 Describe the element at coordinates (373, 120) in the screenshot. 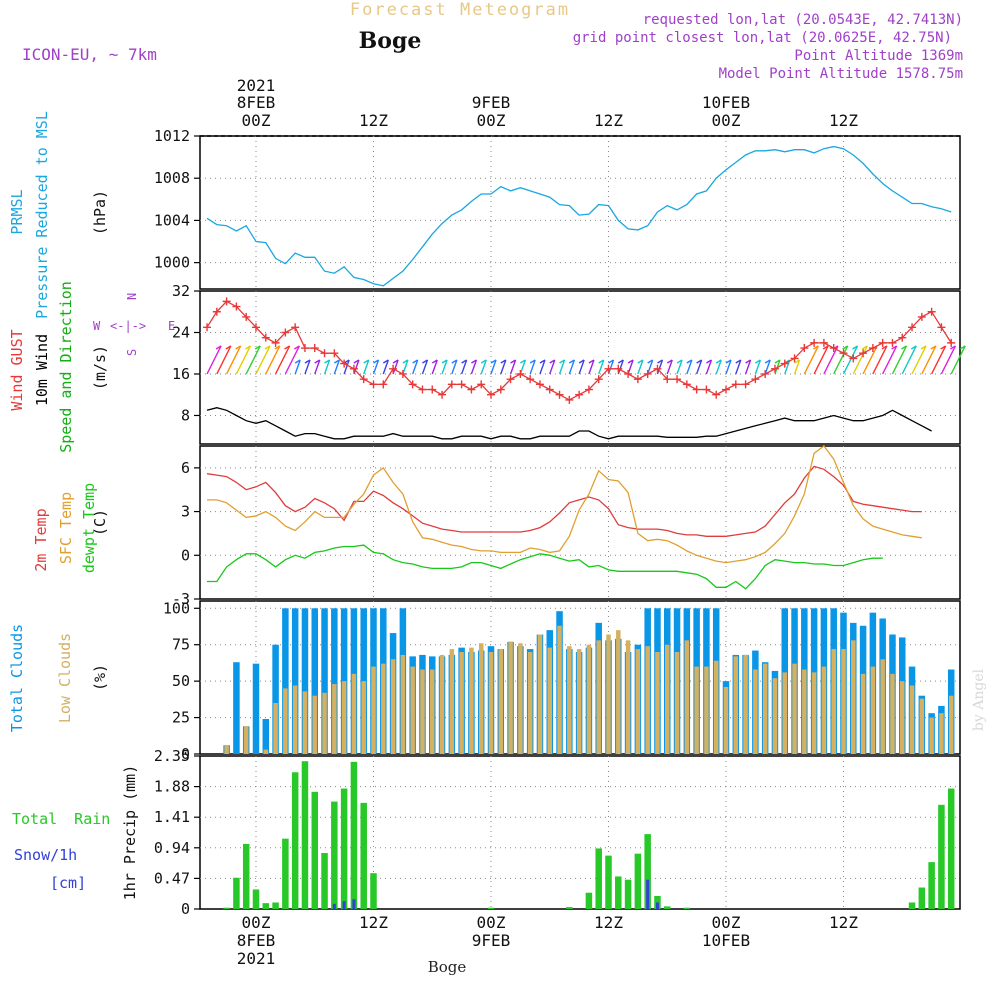

I see `top-hour-label: 12Z` at that location.